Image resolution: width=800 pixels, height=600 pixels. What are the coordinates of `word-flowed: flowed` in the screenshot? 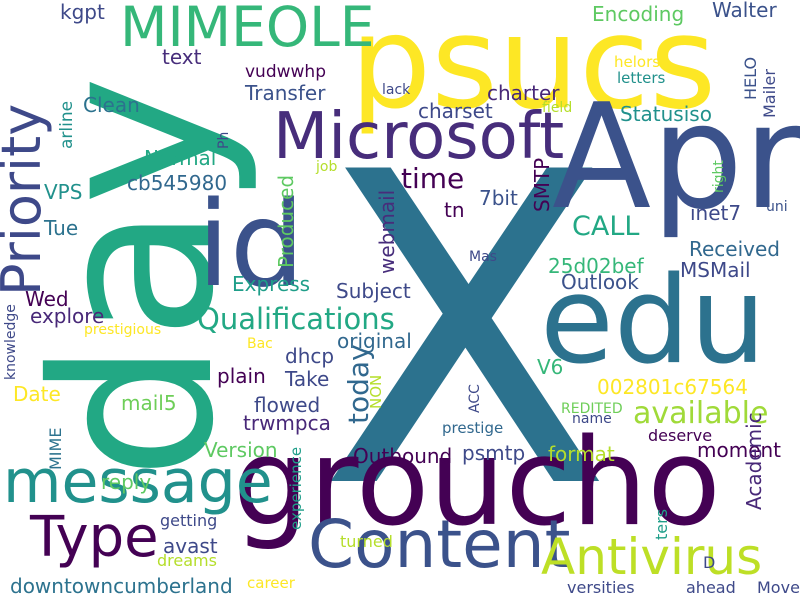 It's located at (287, 405).